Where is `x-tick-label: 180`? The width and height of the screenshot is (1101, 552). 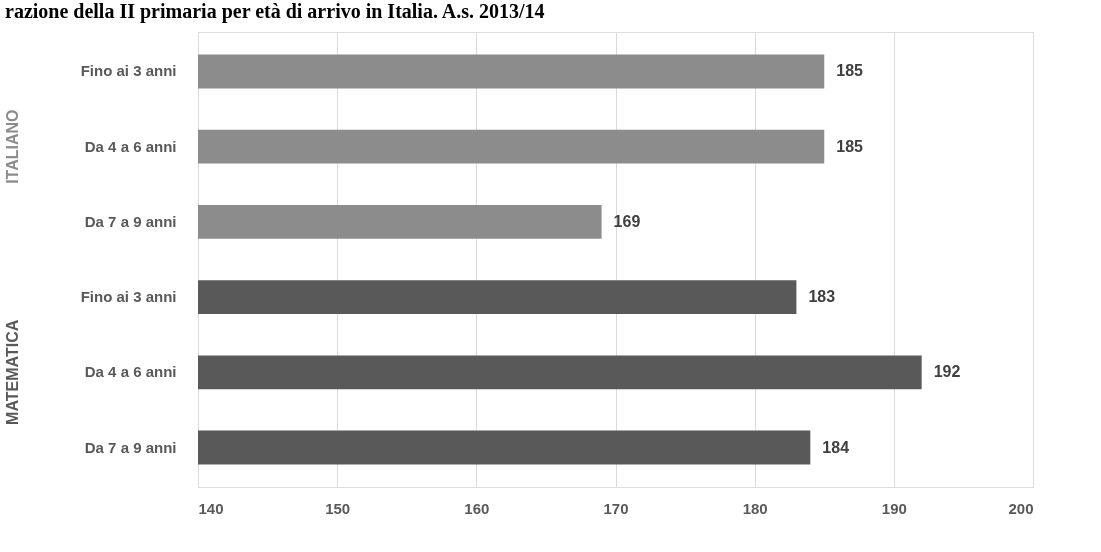 x-tick-label: 180 is located at coordinates (755, 508).